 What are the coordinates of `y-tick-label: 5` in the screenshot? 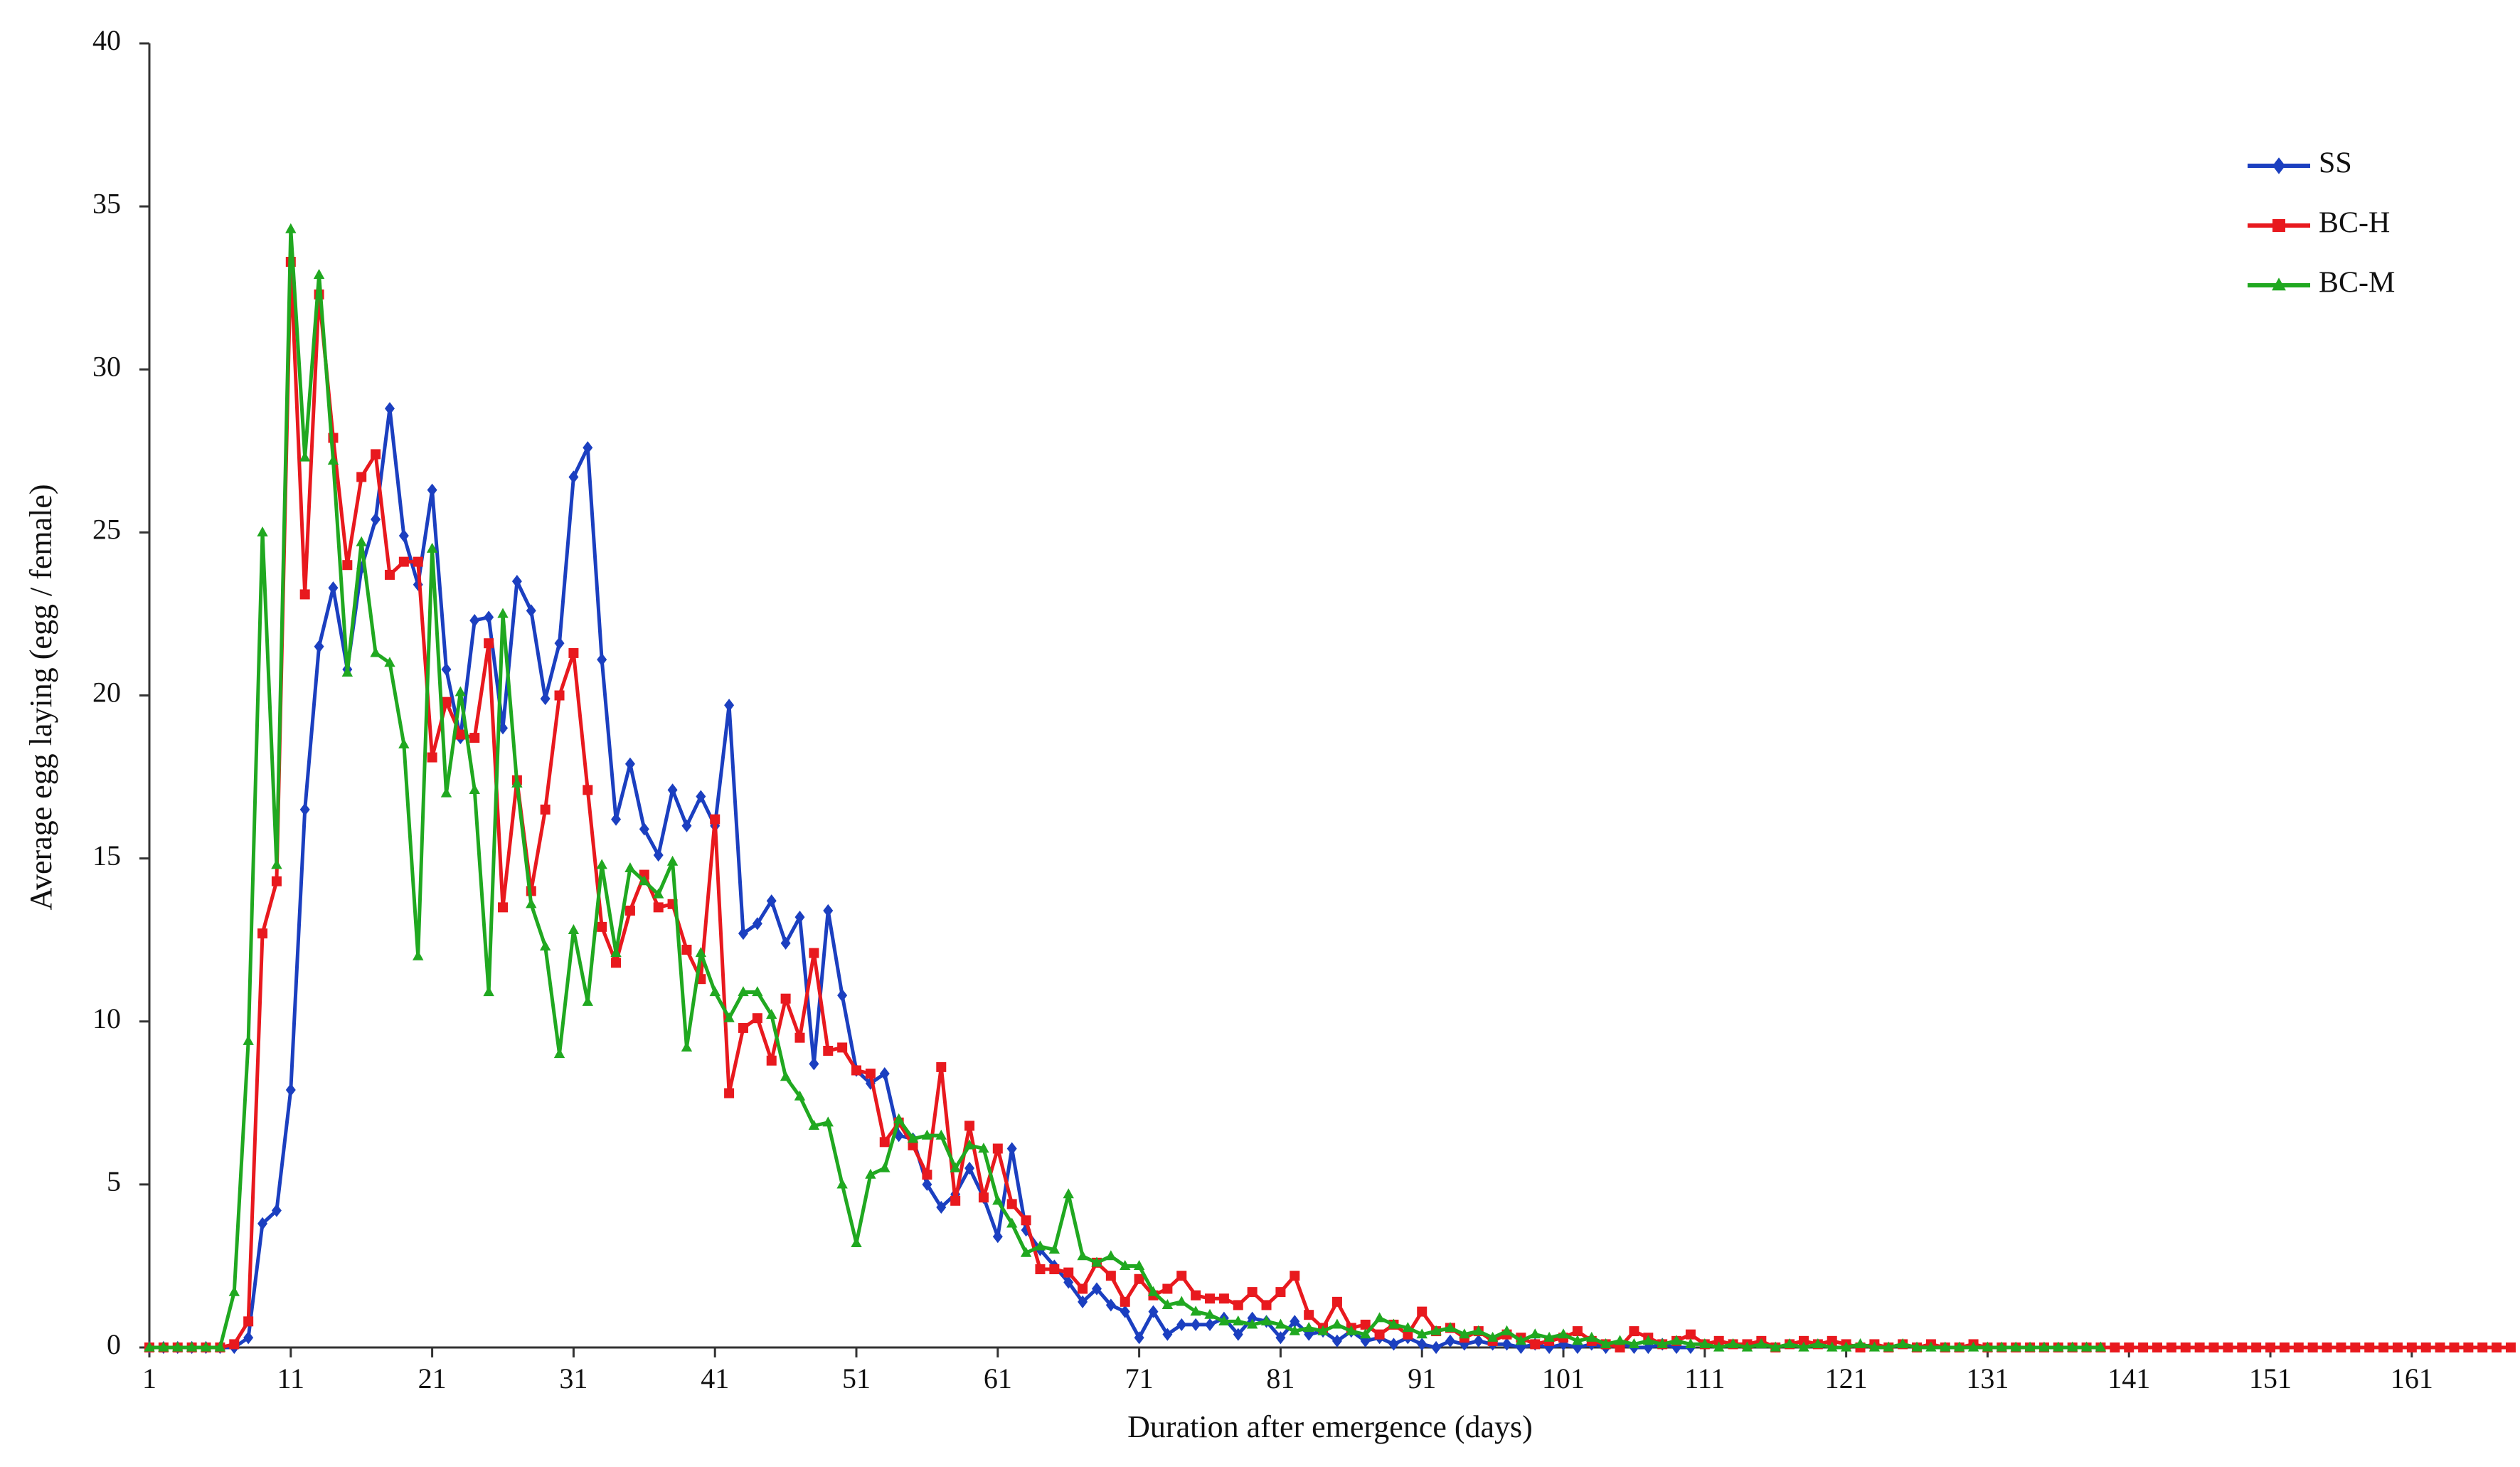 It's located at (114, 1181).